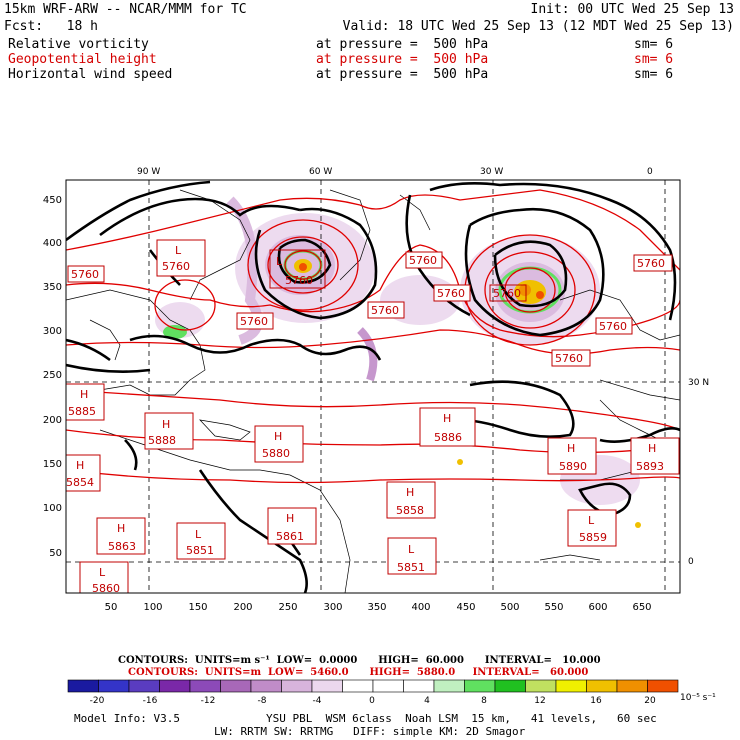  Describe the element at coordinates (411, 500) in the screenshot. I see `pressure-box: H 5858` at that location.